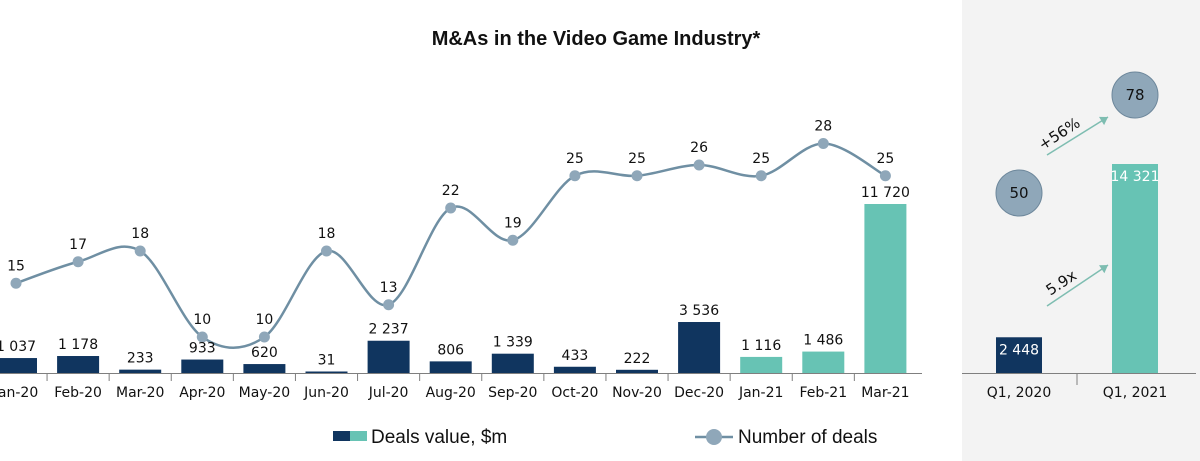 Image resolution: width=1200 pixels, height=461 pixels. I want to click on x-tick-label: Jan-20, so click(19, 393).